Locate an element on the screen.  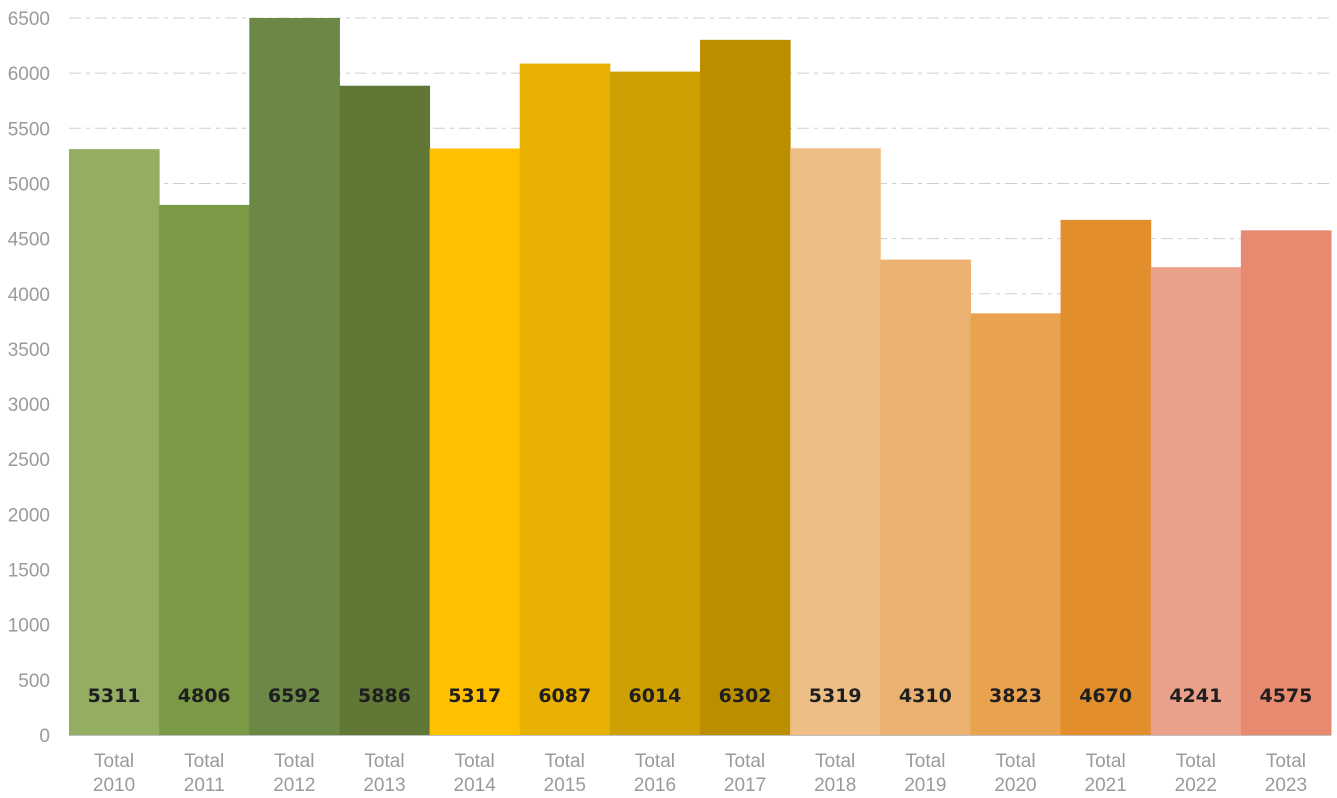
x-tick-label: 2022 is located at coordinates (1196, 785).